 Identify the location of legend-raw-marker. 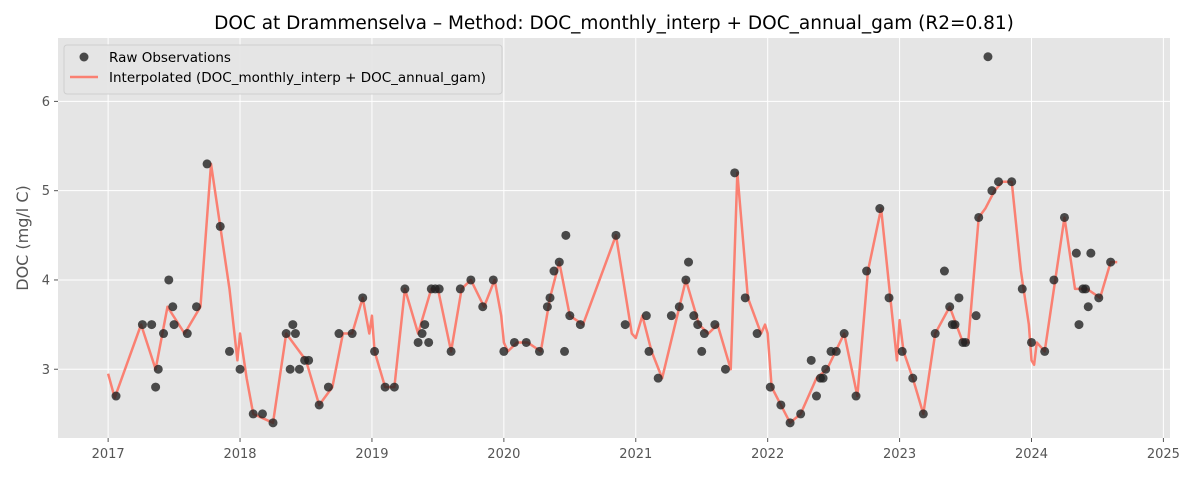
(84, 57).